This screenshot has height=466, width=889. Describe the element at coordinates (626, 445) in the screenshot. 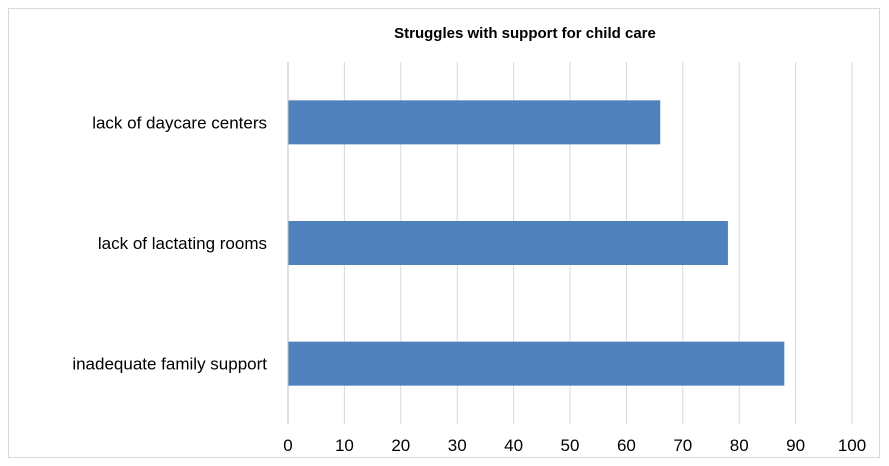

I see `x-tick-label: 60` at that location.